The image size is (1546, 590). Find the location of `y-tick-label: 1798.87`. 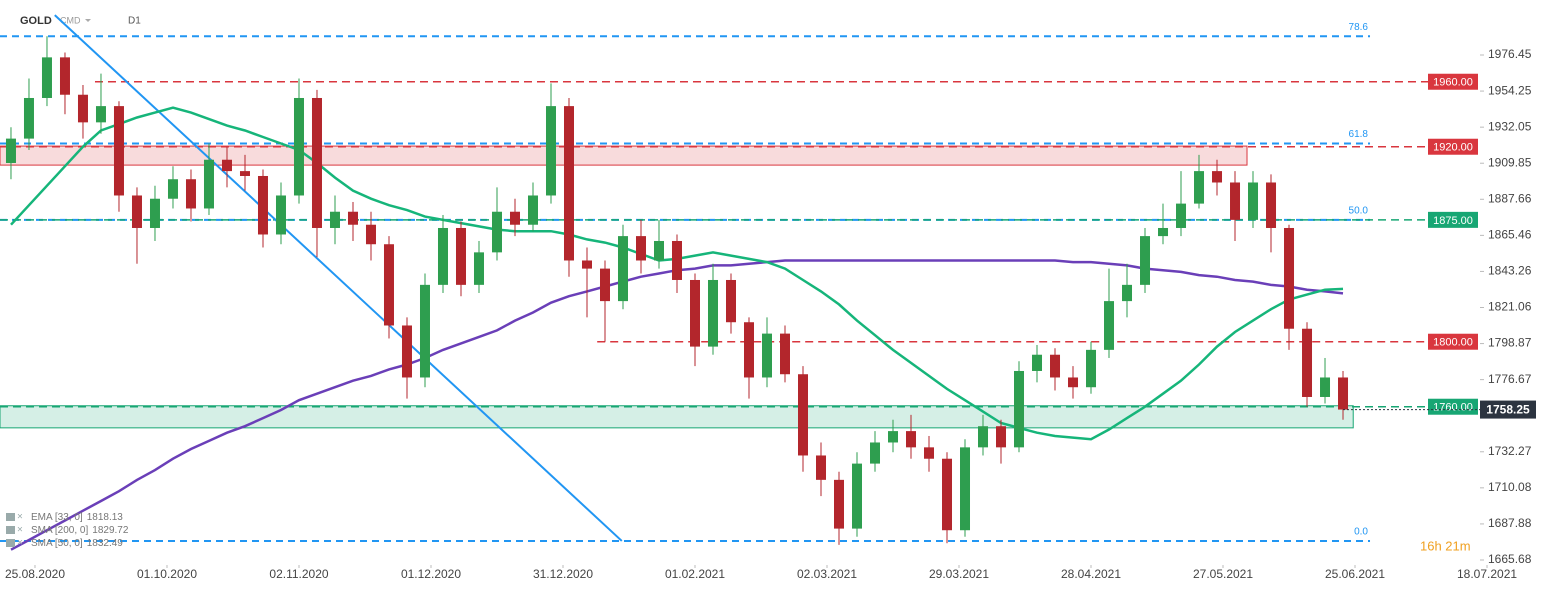

y-tick-label: 1798.87 is located at coordinates (1510, 343).